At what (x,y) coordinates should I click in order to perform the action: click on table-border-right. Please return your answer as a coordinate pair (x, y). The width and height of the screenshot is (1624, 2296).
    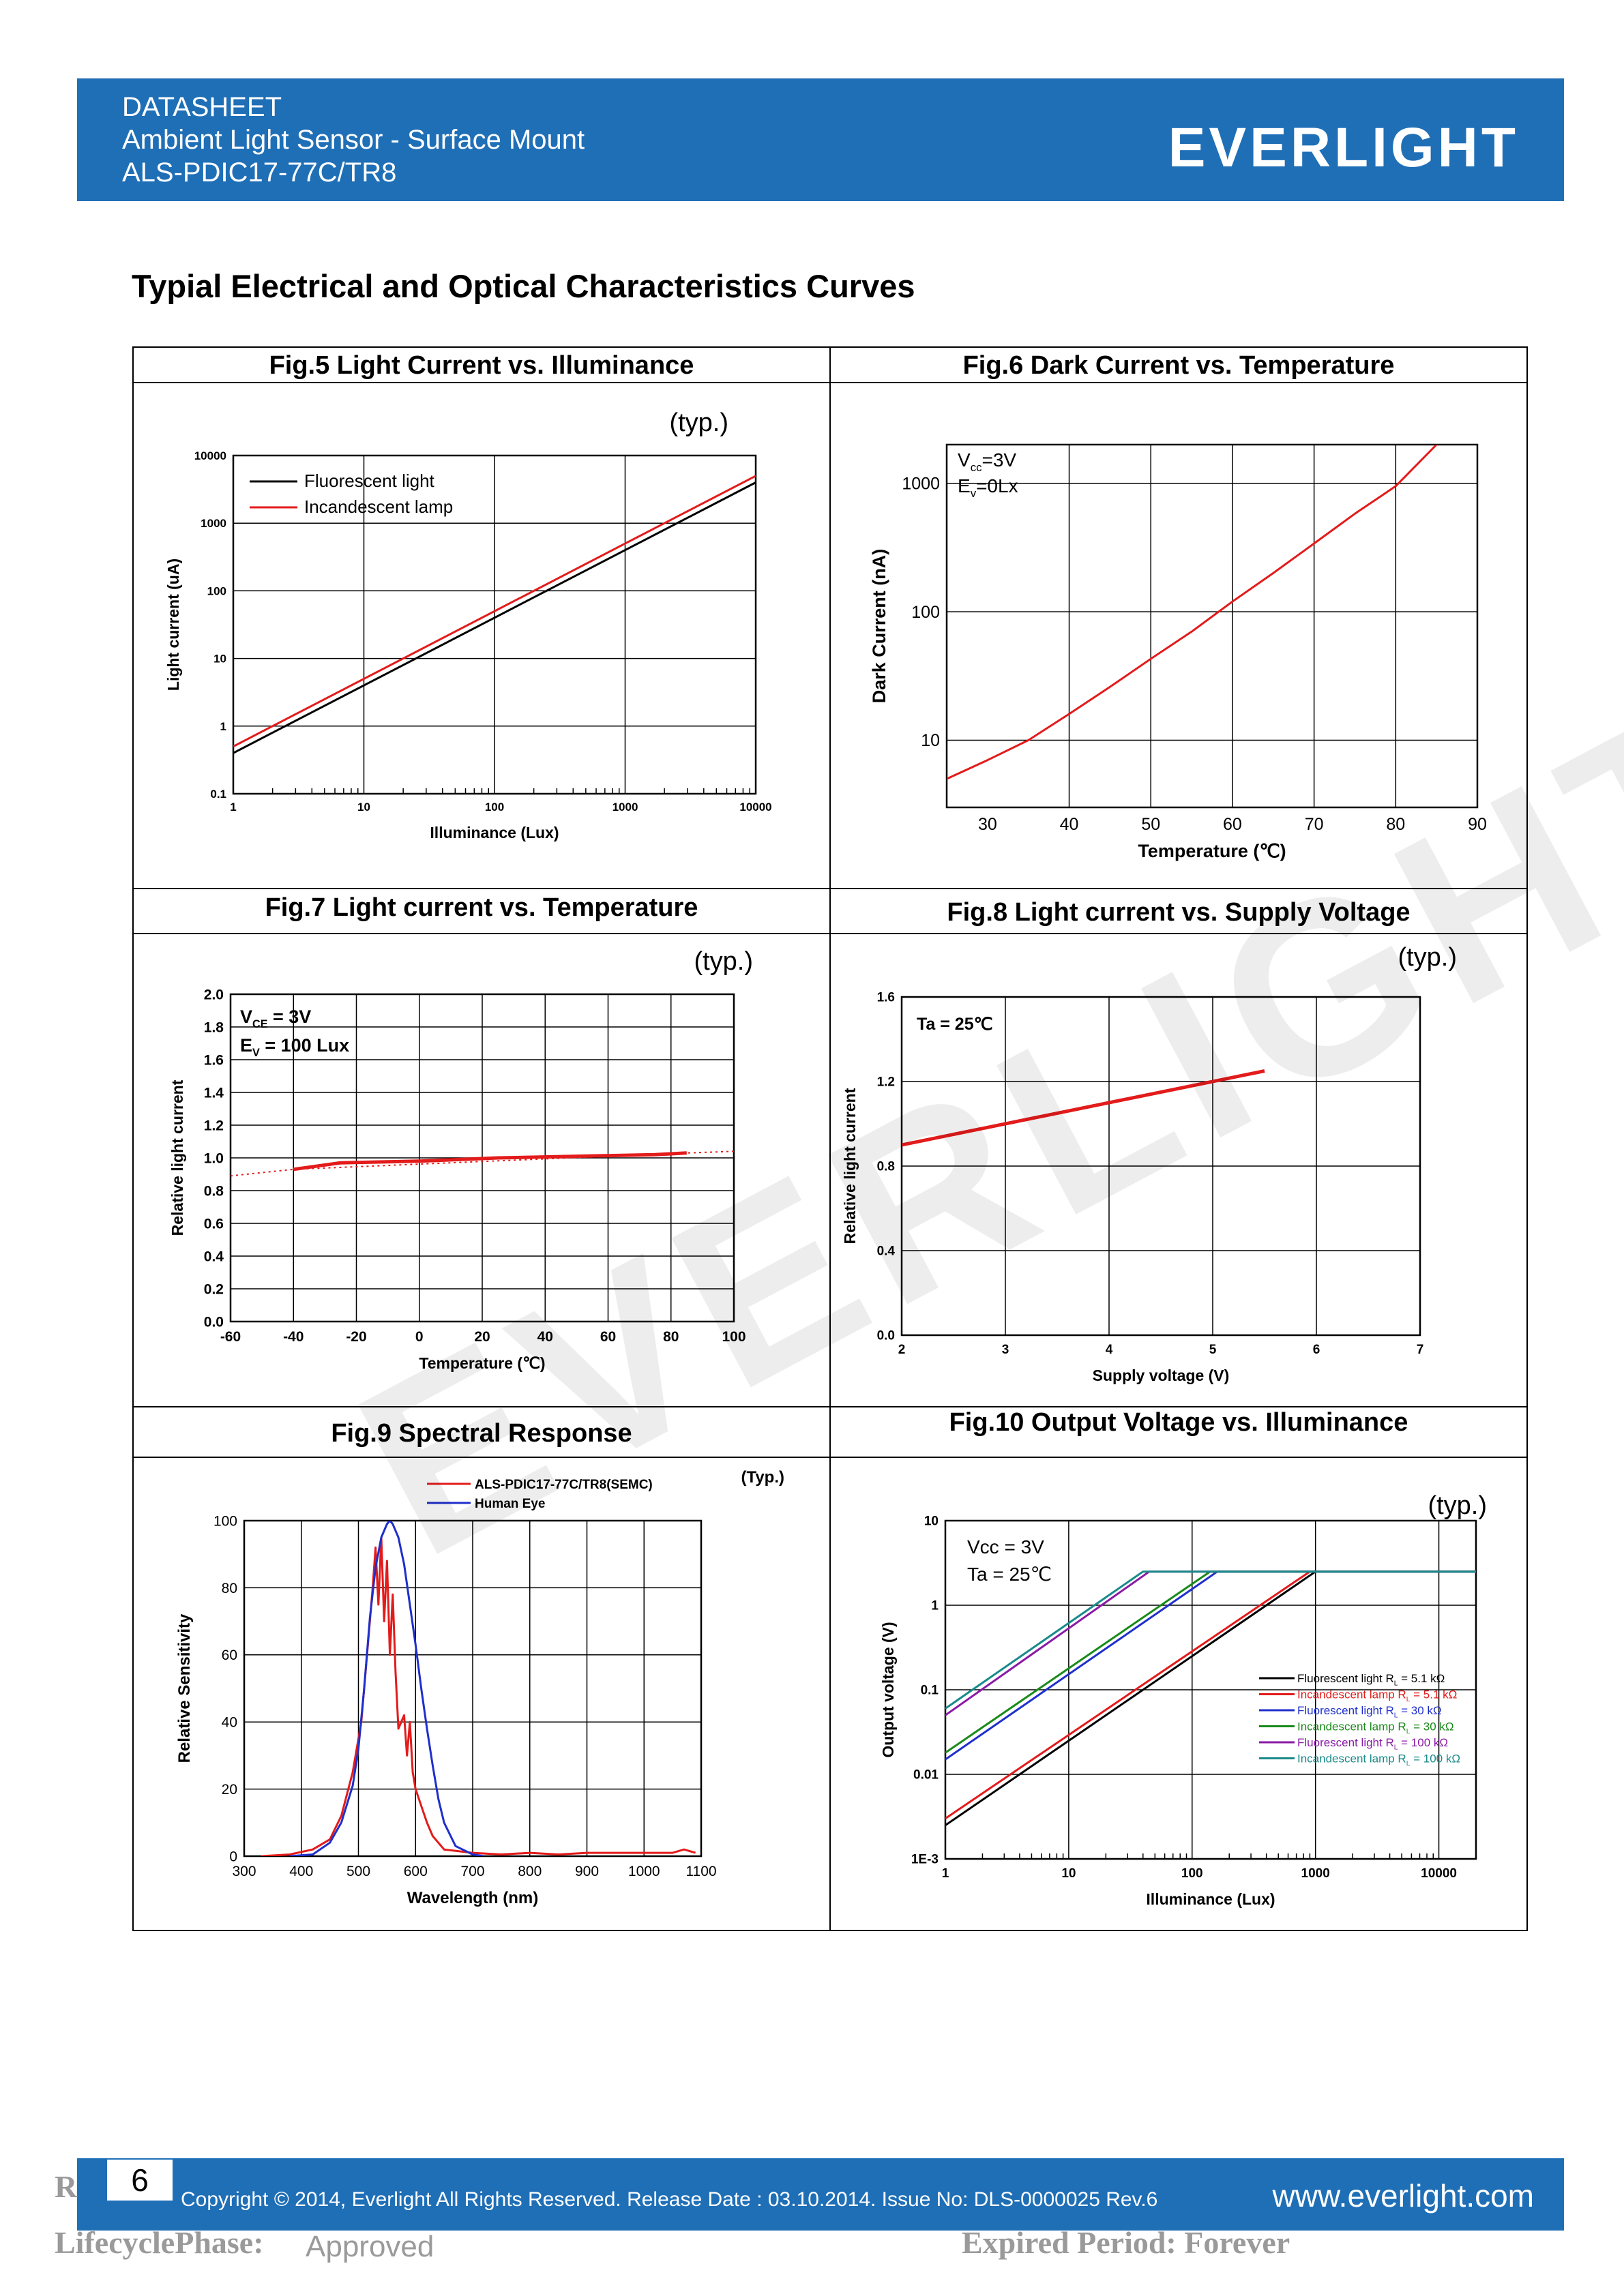
    Looking at the image, I should click on (1527, 1138).